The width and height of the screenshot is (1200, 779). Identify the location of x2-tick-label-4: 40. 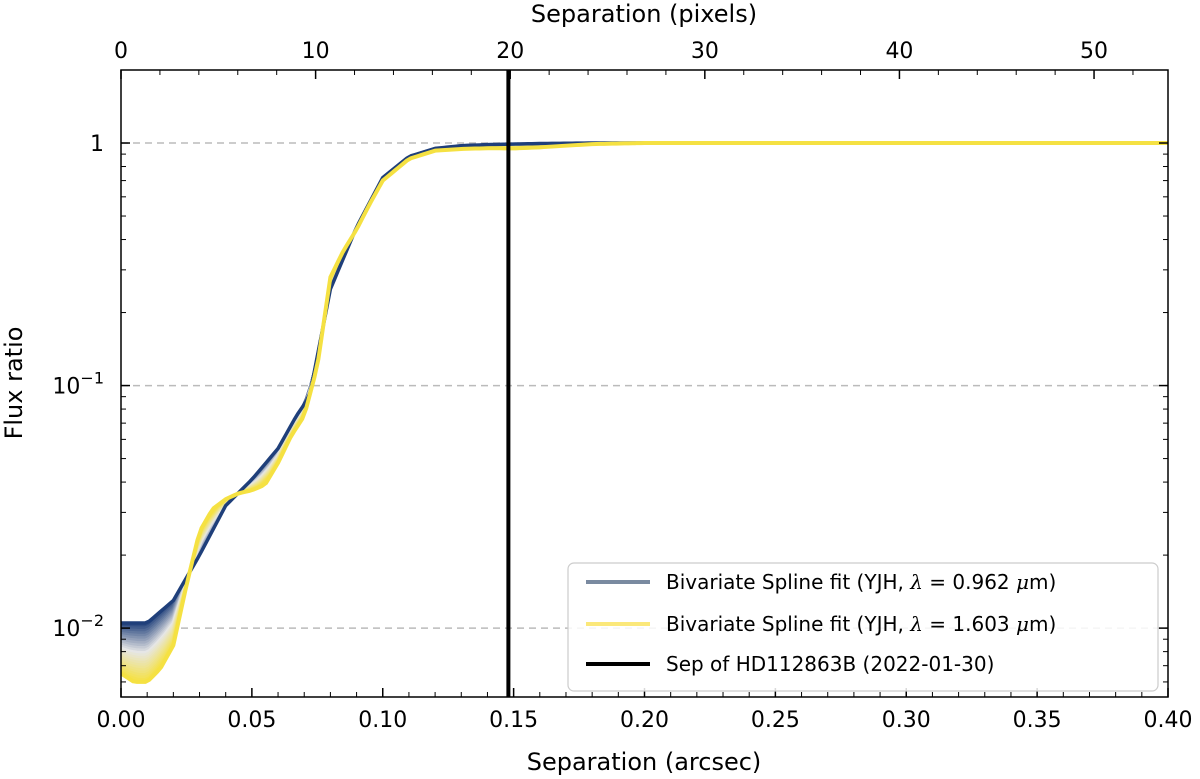
(899, 51).